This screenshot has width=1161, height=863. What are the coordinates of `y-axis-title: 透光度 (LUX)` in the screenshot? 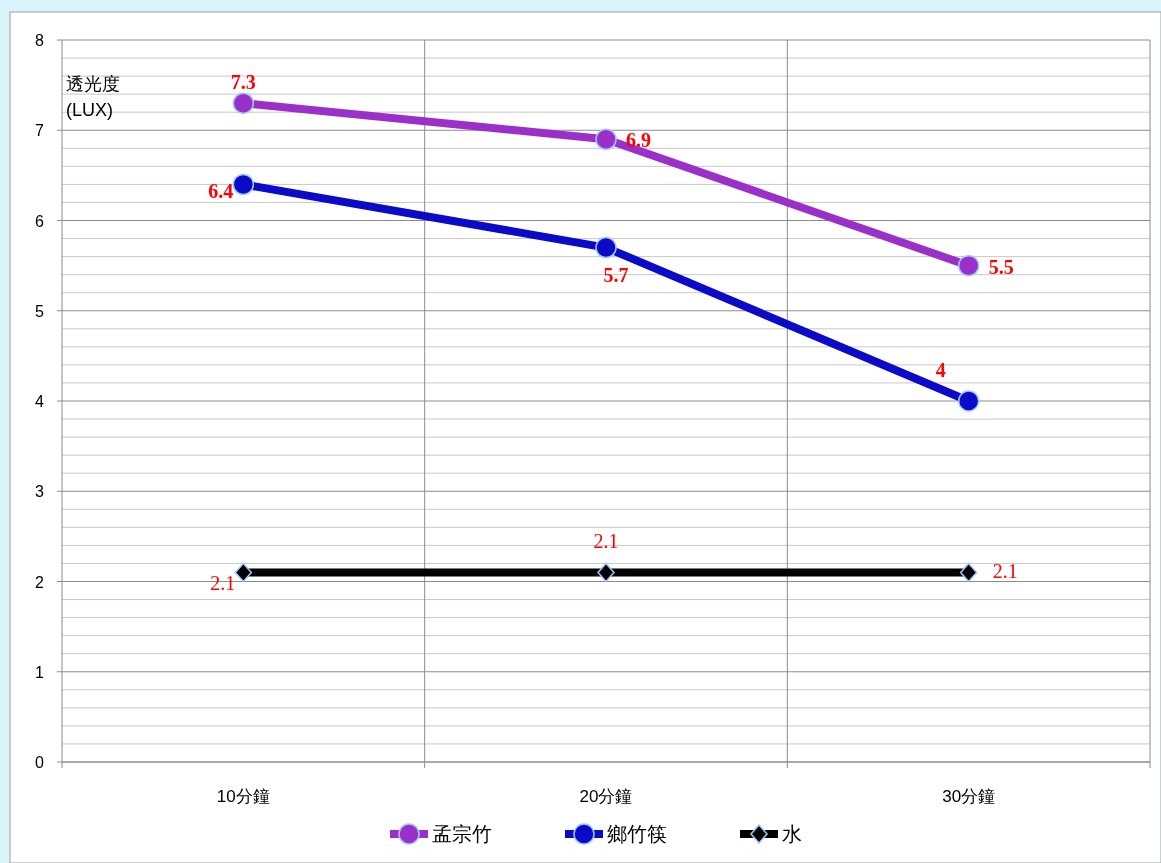 It's located at (93, 97).